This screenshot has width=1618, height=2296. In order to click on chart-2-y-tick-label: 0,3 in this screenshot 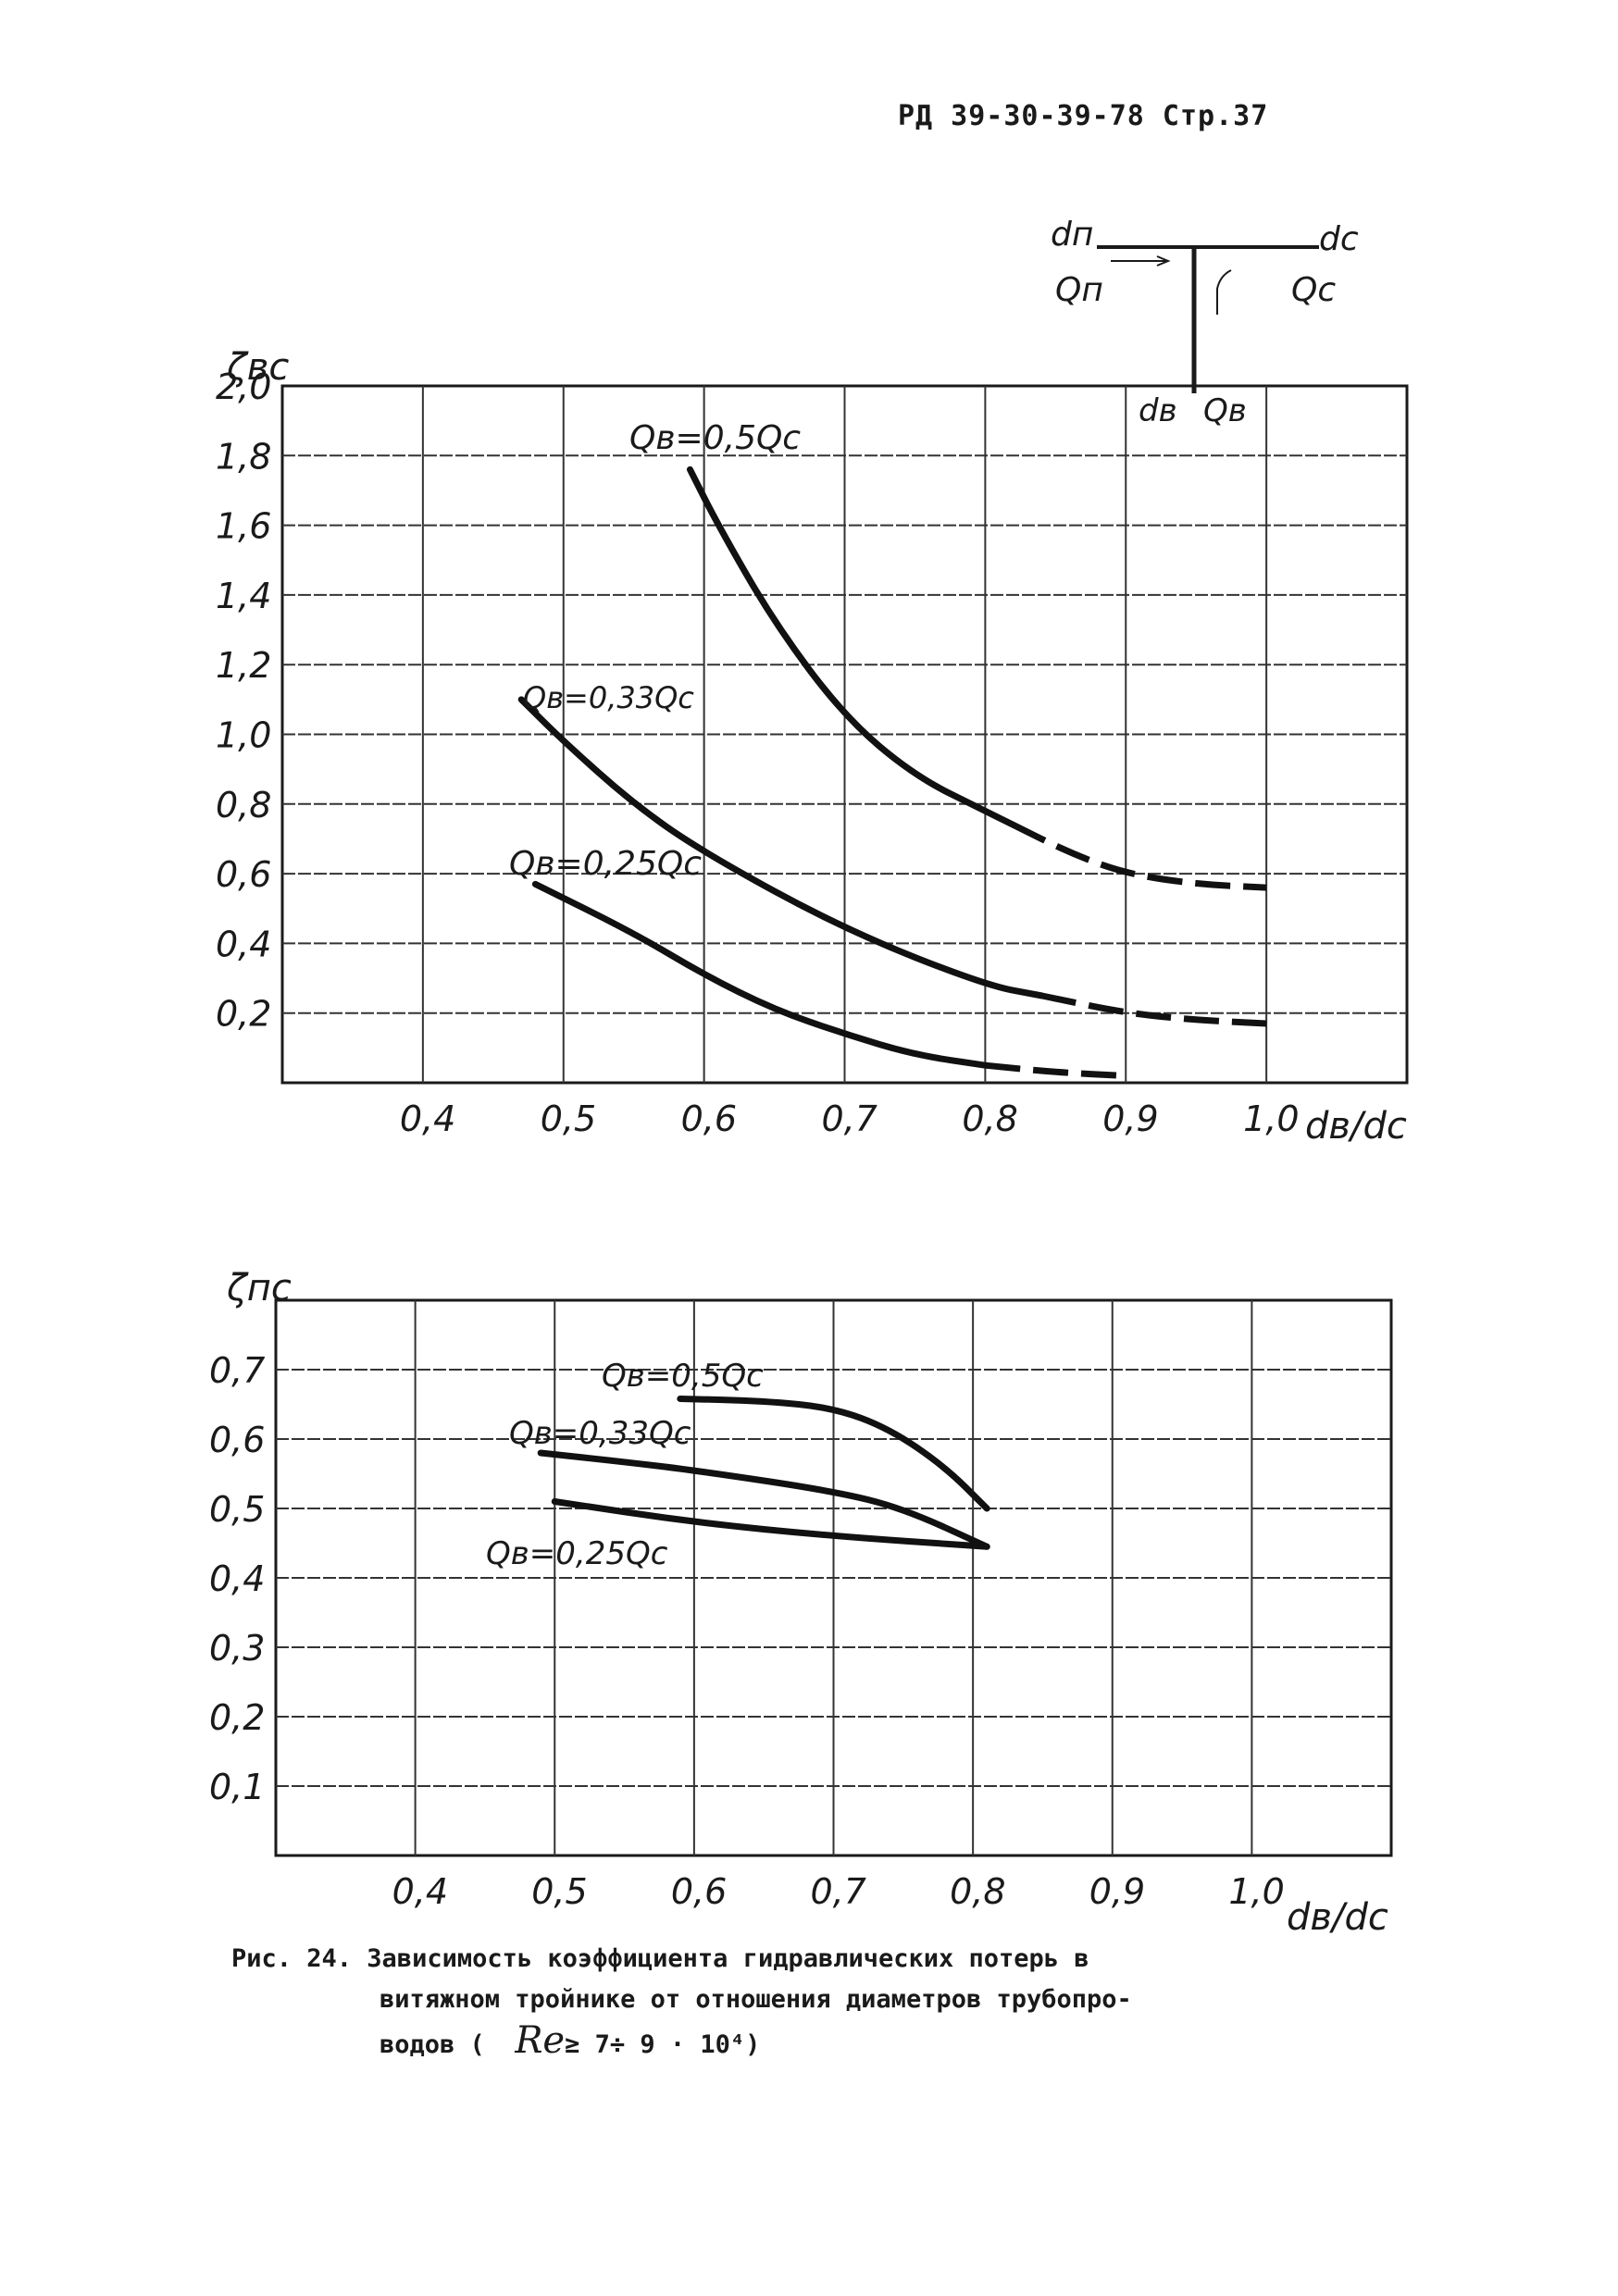, I will do `click(237, 1649)`.